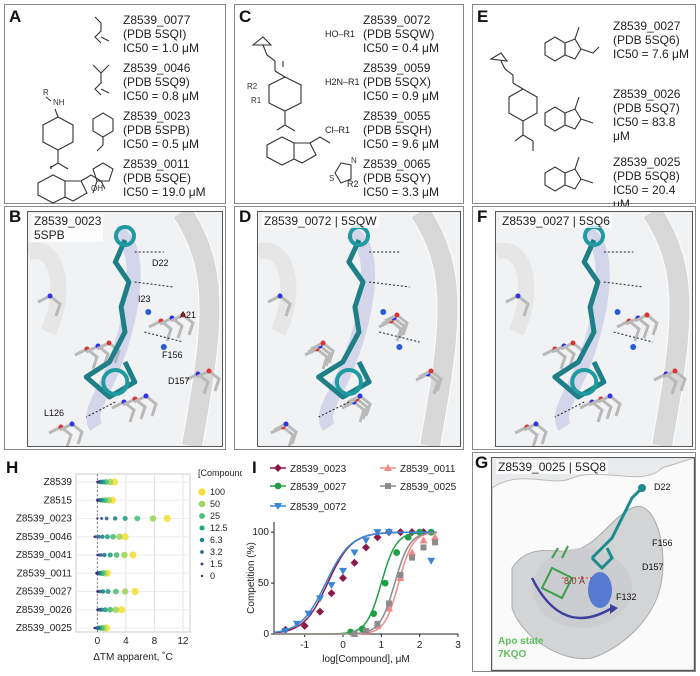 This screenshot has width=700, height=676. What do you see at coordinates (654, 183) in the screenshot?
I see `panel-e-compound-0025: Z8539_0025 (PDB 5SQ8) IC50 = 20.4 μM` at bounding box center [654, 183].